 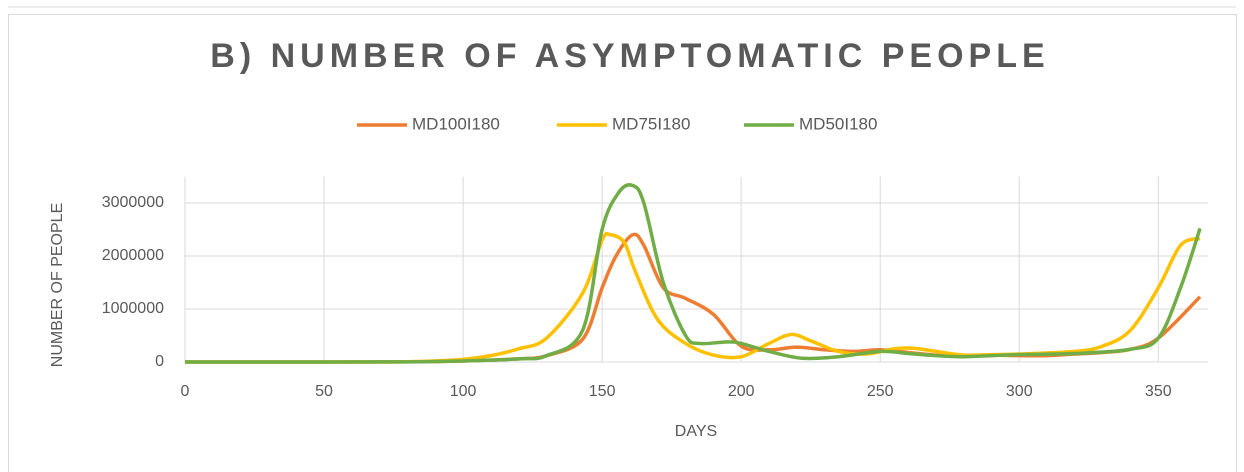 I want to click on y-tick-label: 1000000, so click(x=133, y=308).